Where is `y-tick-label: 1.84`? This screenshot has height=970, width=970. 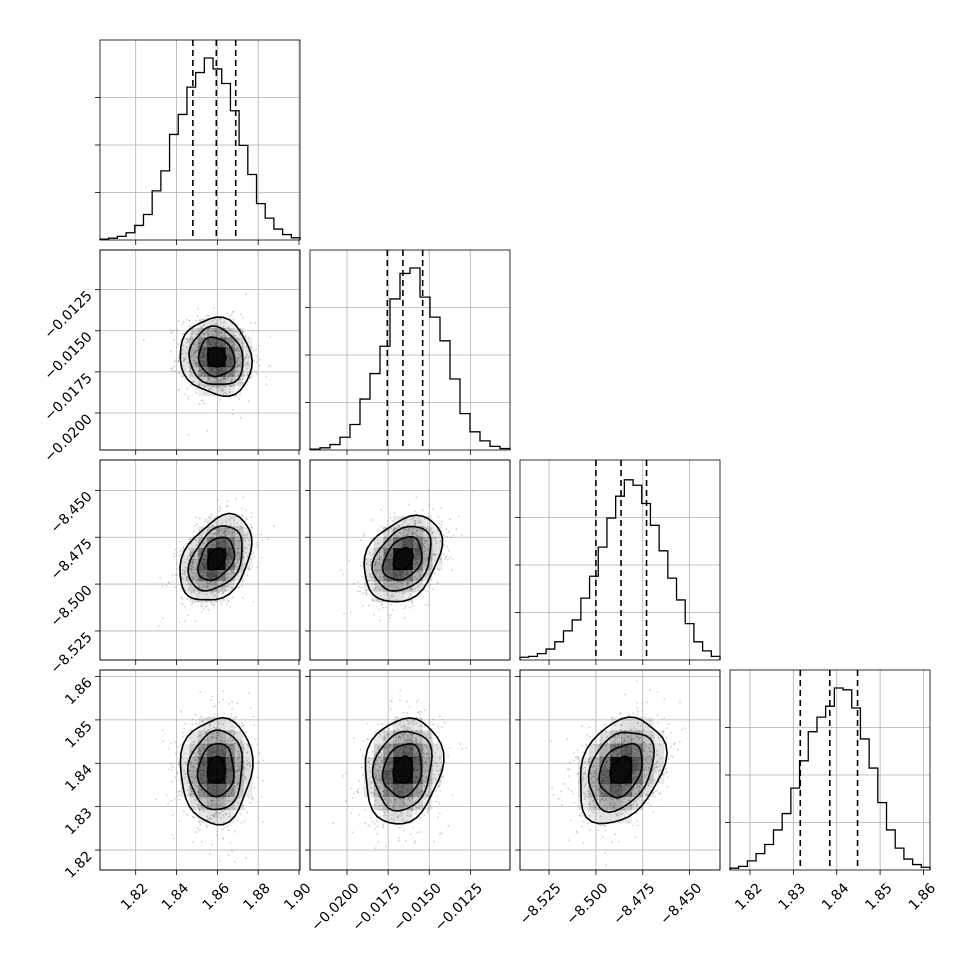
y-tick-label: 1.84 is located at coordinates (78, 778).